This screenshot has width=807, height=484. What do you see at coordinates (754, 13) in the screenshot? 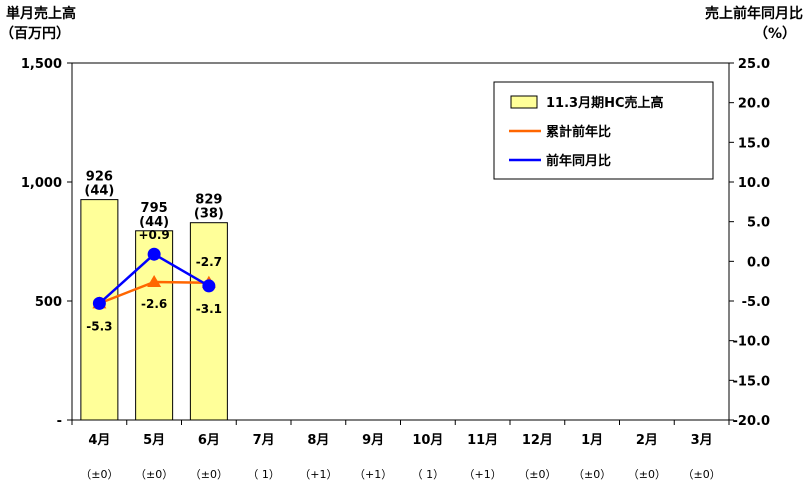
I see `right-axis-title-line1: 売上前年同月比` at bounding box center [754, 13].